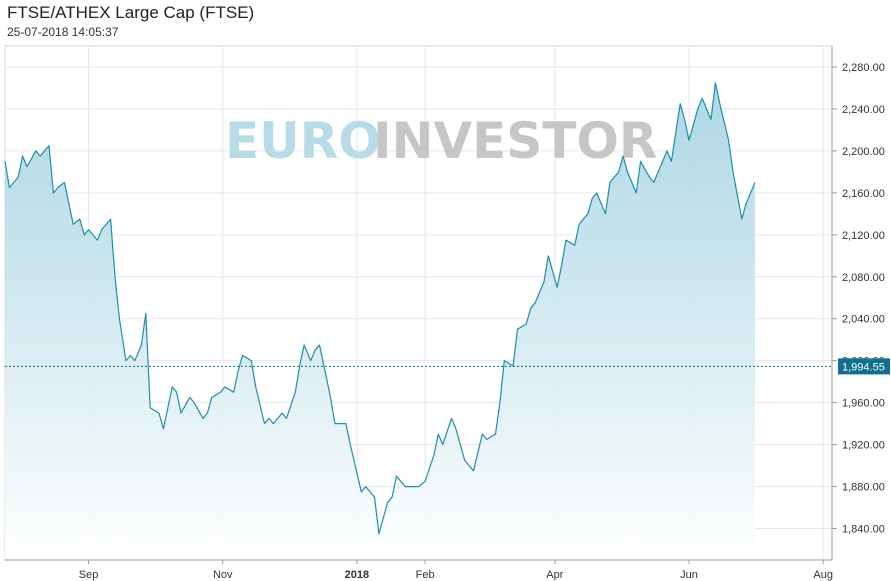  I want to click on y-tick-label: 2,040.00, so click(863, 320).